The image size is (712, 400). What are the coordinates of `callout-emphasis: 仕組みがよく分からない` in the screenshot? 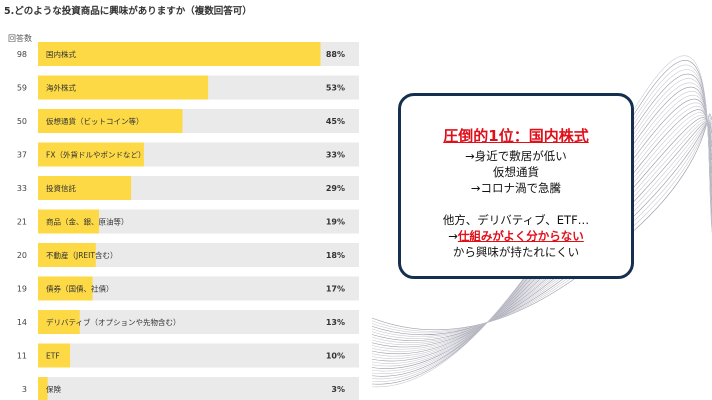 It's located at (520, 236).